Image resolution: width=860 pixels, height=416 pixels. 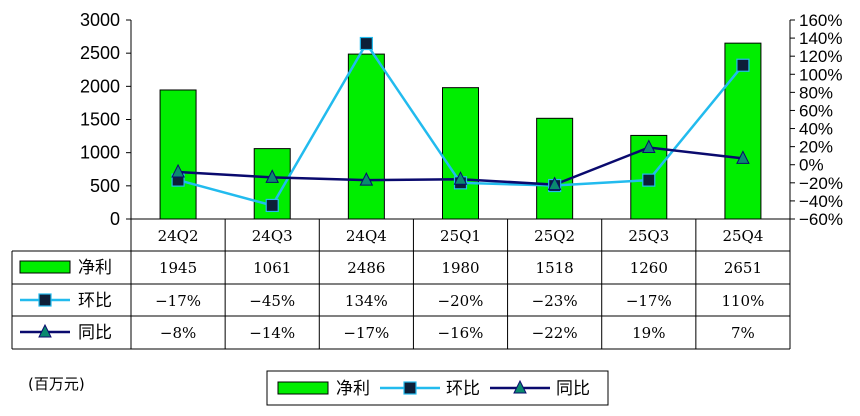 I want to click on left-tick-label: 500, so click(x=105, y=186).